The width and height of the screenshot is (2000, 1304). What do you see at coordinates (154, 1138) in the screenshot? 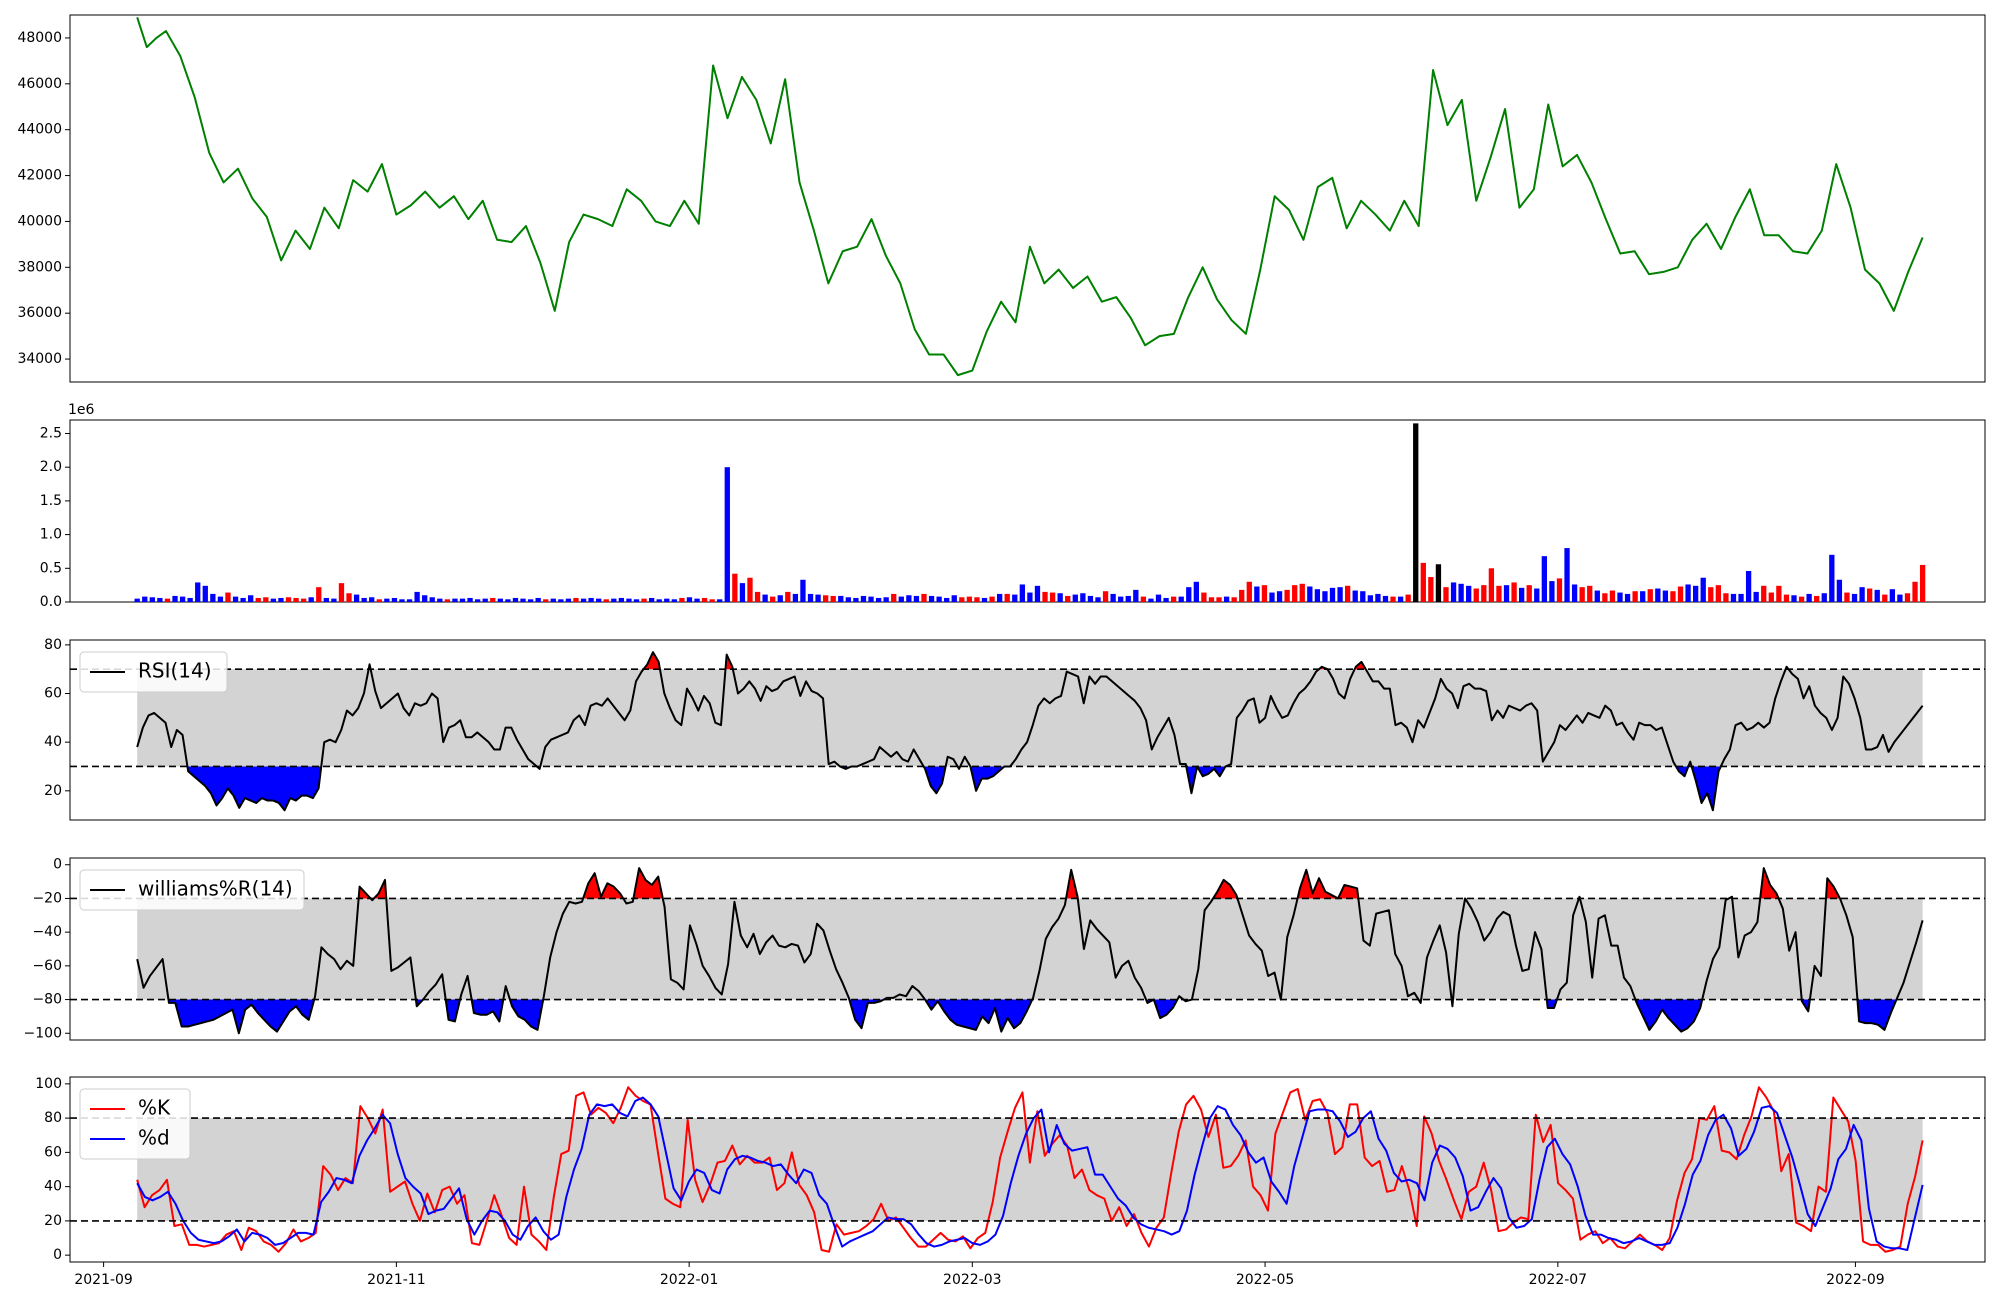
I see `legend-label: %d` at bounding box center [154, 1138].